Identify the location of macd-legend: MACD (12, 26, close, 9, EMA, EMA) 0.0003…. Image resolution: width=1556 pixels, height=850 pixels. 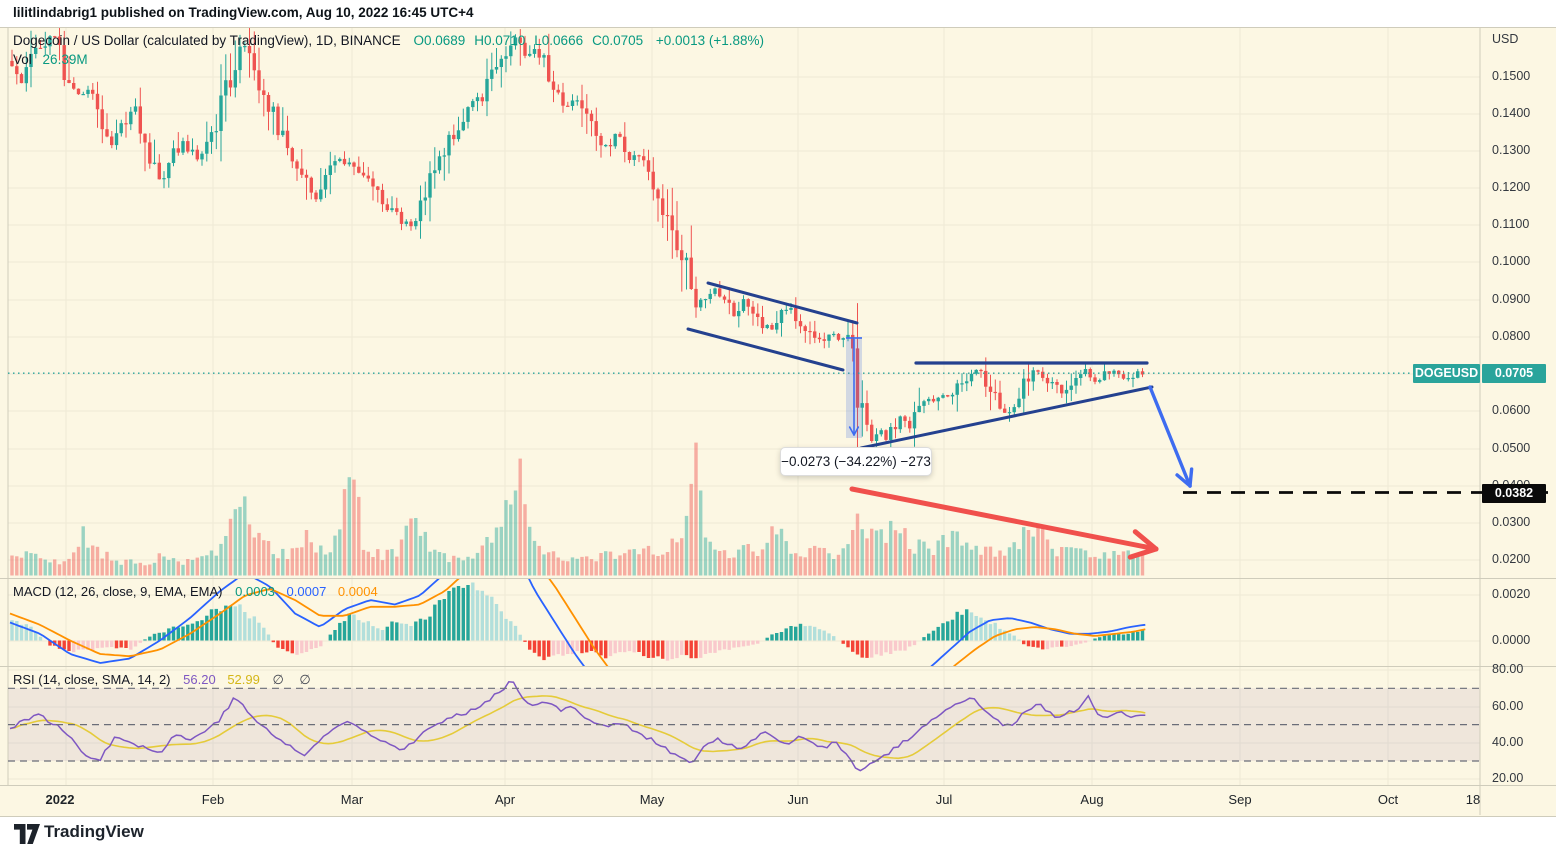
(195, 591).